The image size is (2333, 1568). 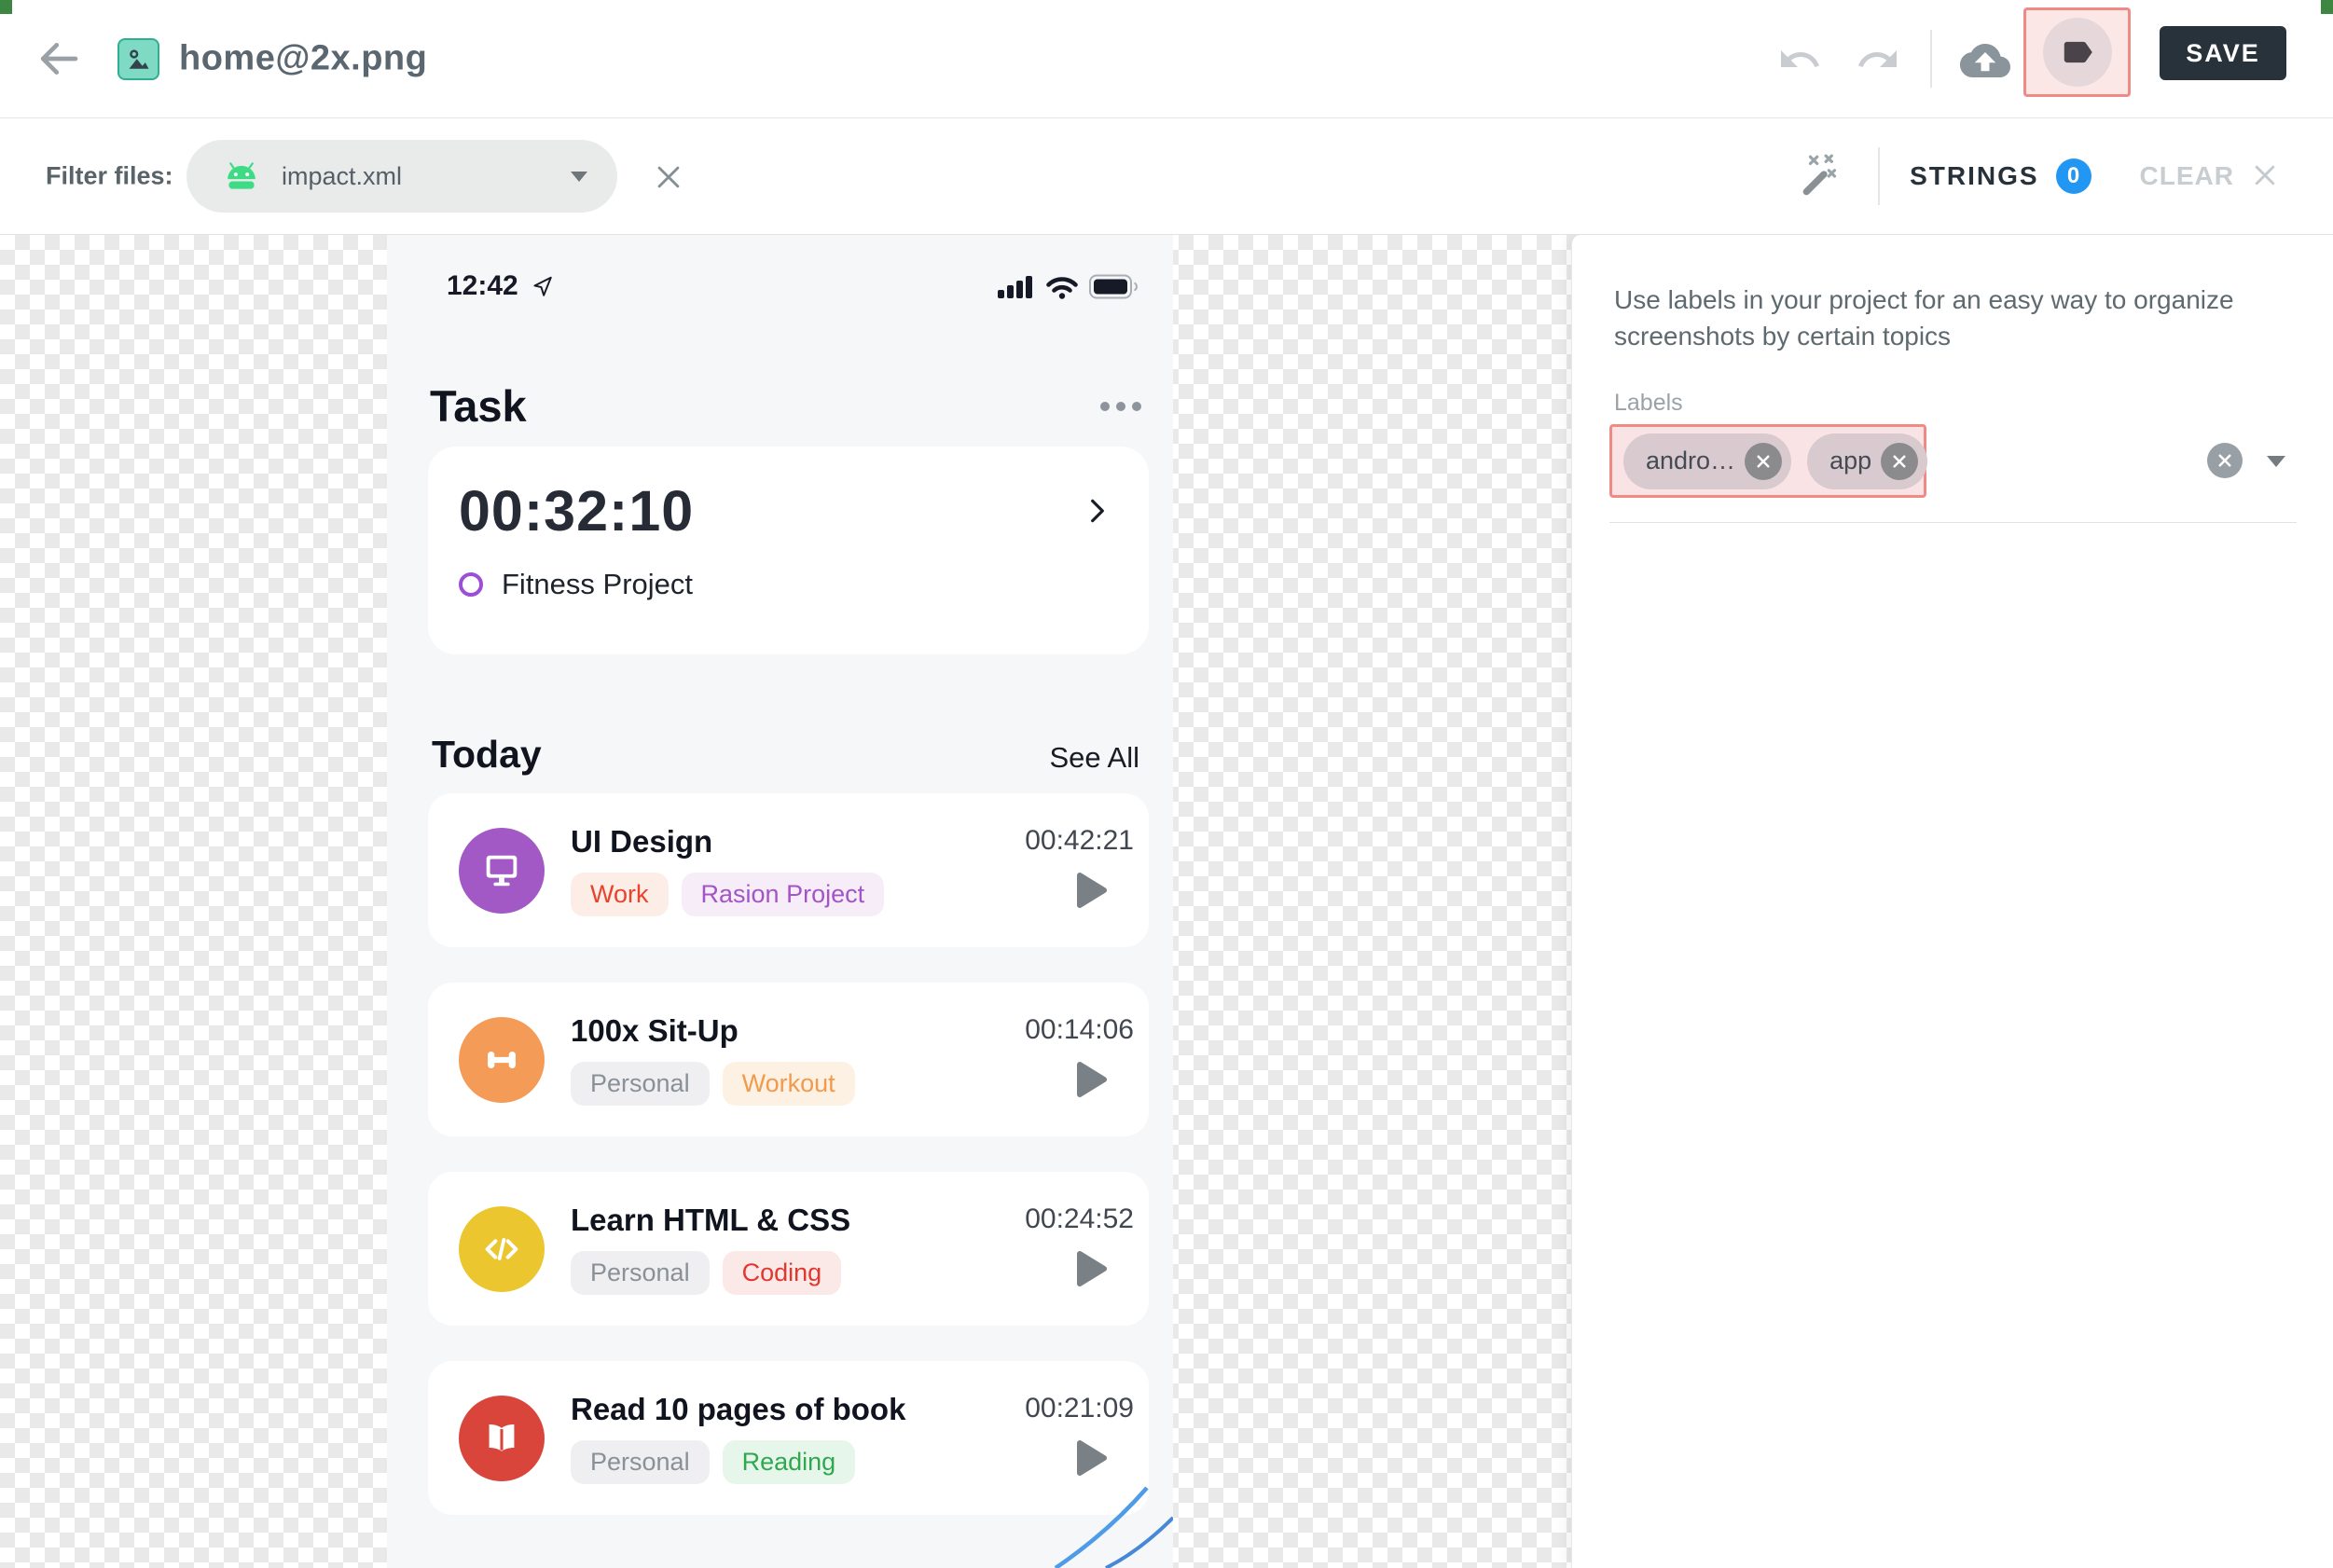 I want to click on task-tag: Workout, so click(x=789, y=1084).